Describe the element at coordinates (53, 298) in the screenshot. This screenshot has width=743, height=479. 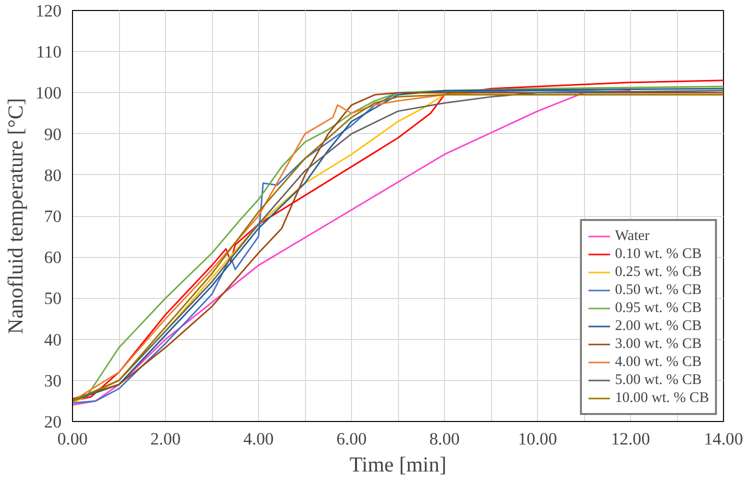
I see `y-tick-label: 50` at that location.